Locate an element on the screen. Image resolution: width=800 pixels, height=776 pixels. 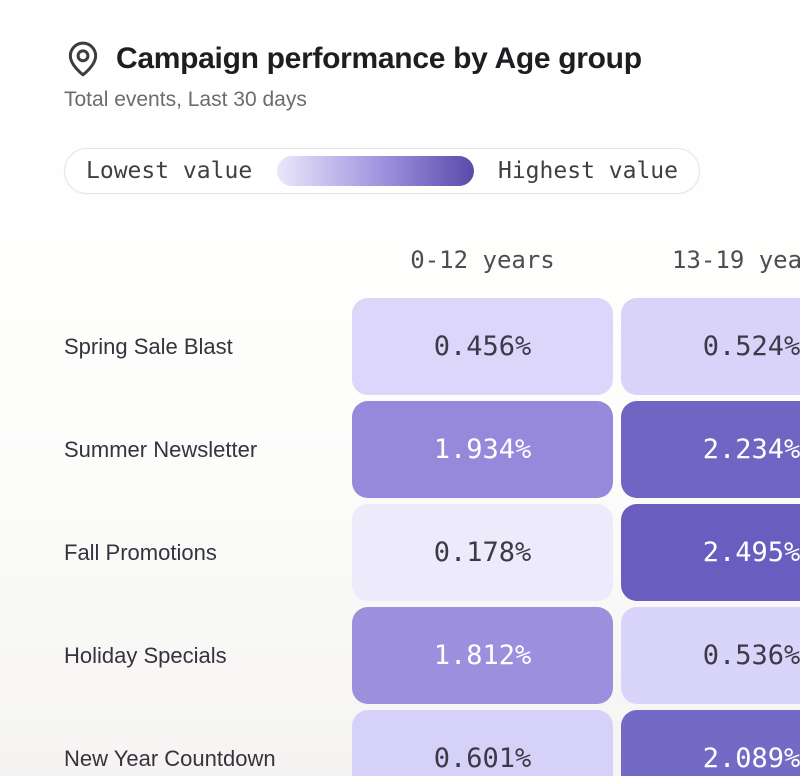
heatmap-cell-r1c0: 1.934% is located at coordinates (482, 449).